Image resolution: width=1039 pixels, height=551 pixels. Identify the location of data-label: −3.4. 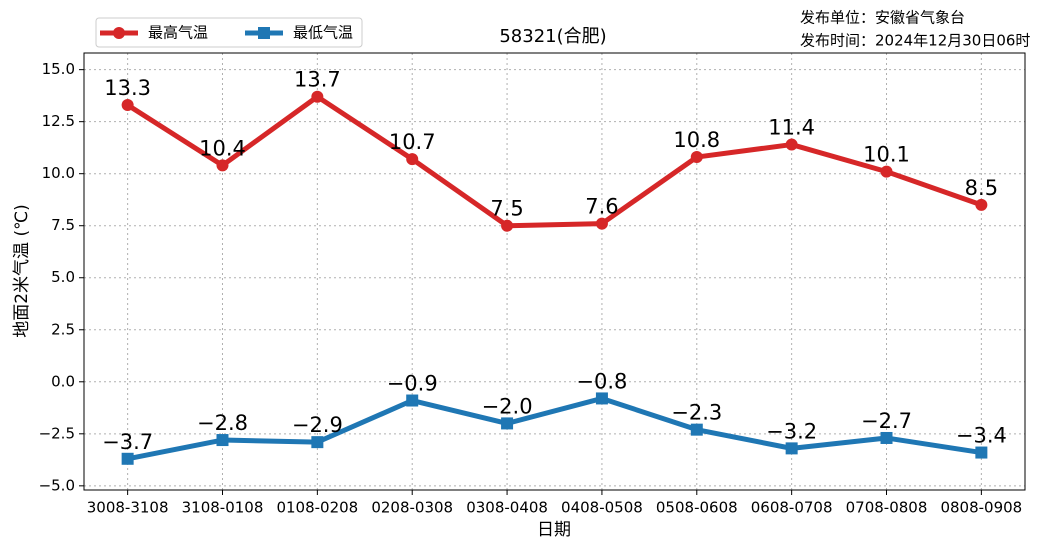
(981, 436).